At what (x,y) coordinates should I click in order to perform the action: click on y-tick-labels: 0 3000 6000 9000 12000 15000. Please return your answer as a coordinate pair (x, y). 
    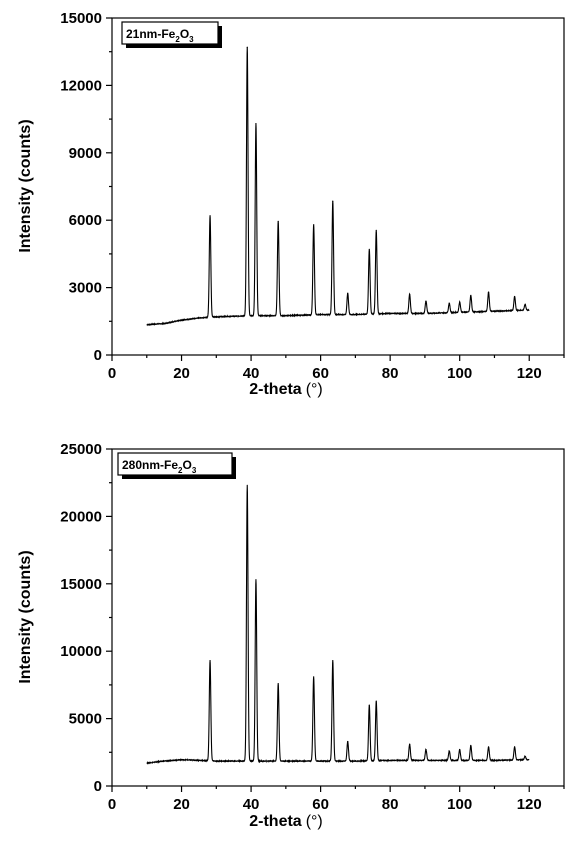
    Looking at the image, I should click on (81, 187).